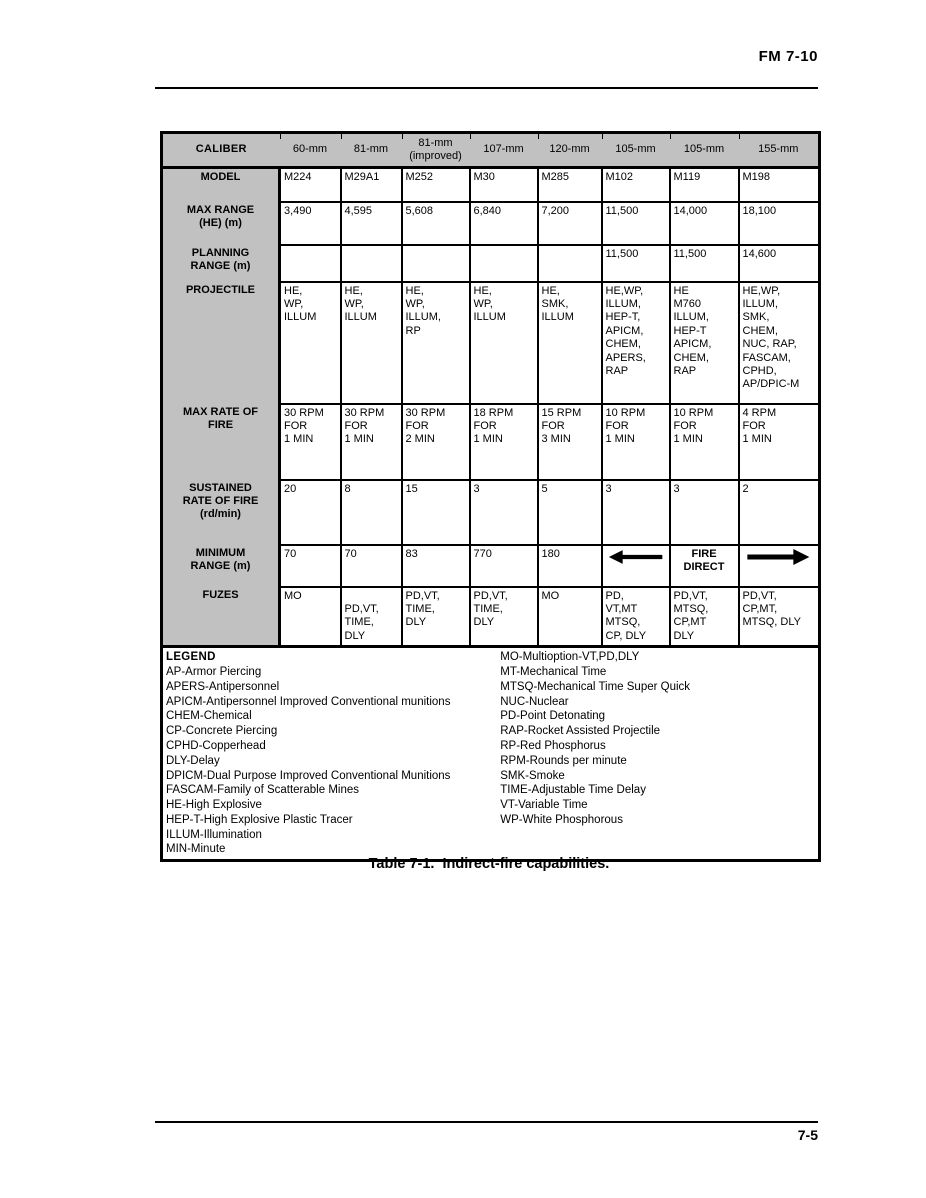 The width and height of the screenshot is (926, 1198). I want to click on legend-entry: MT-Mechanical Time, so click(553, 671).